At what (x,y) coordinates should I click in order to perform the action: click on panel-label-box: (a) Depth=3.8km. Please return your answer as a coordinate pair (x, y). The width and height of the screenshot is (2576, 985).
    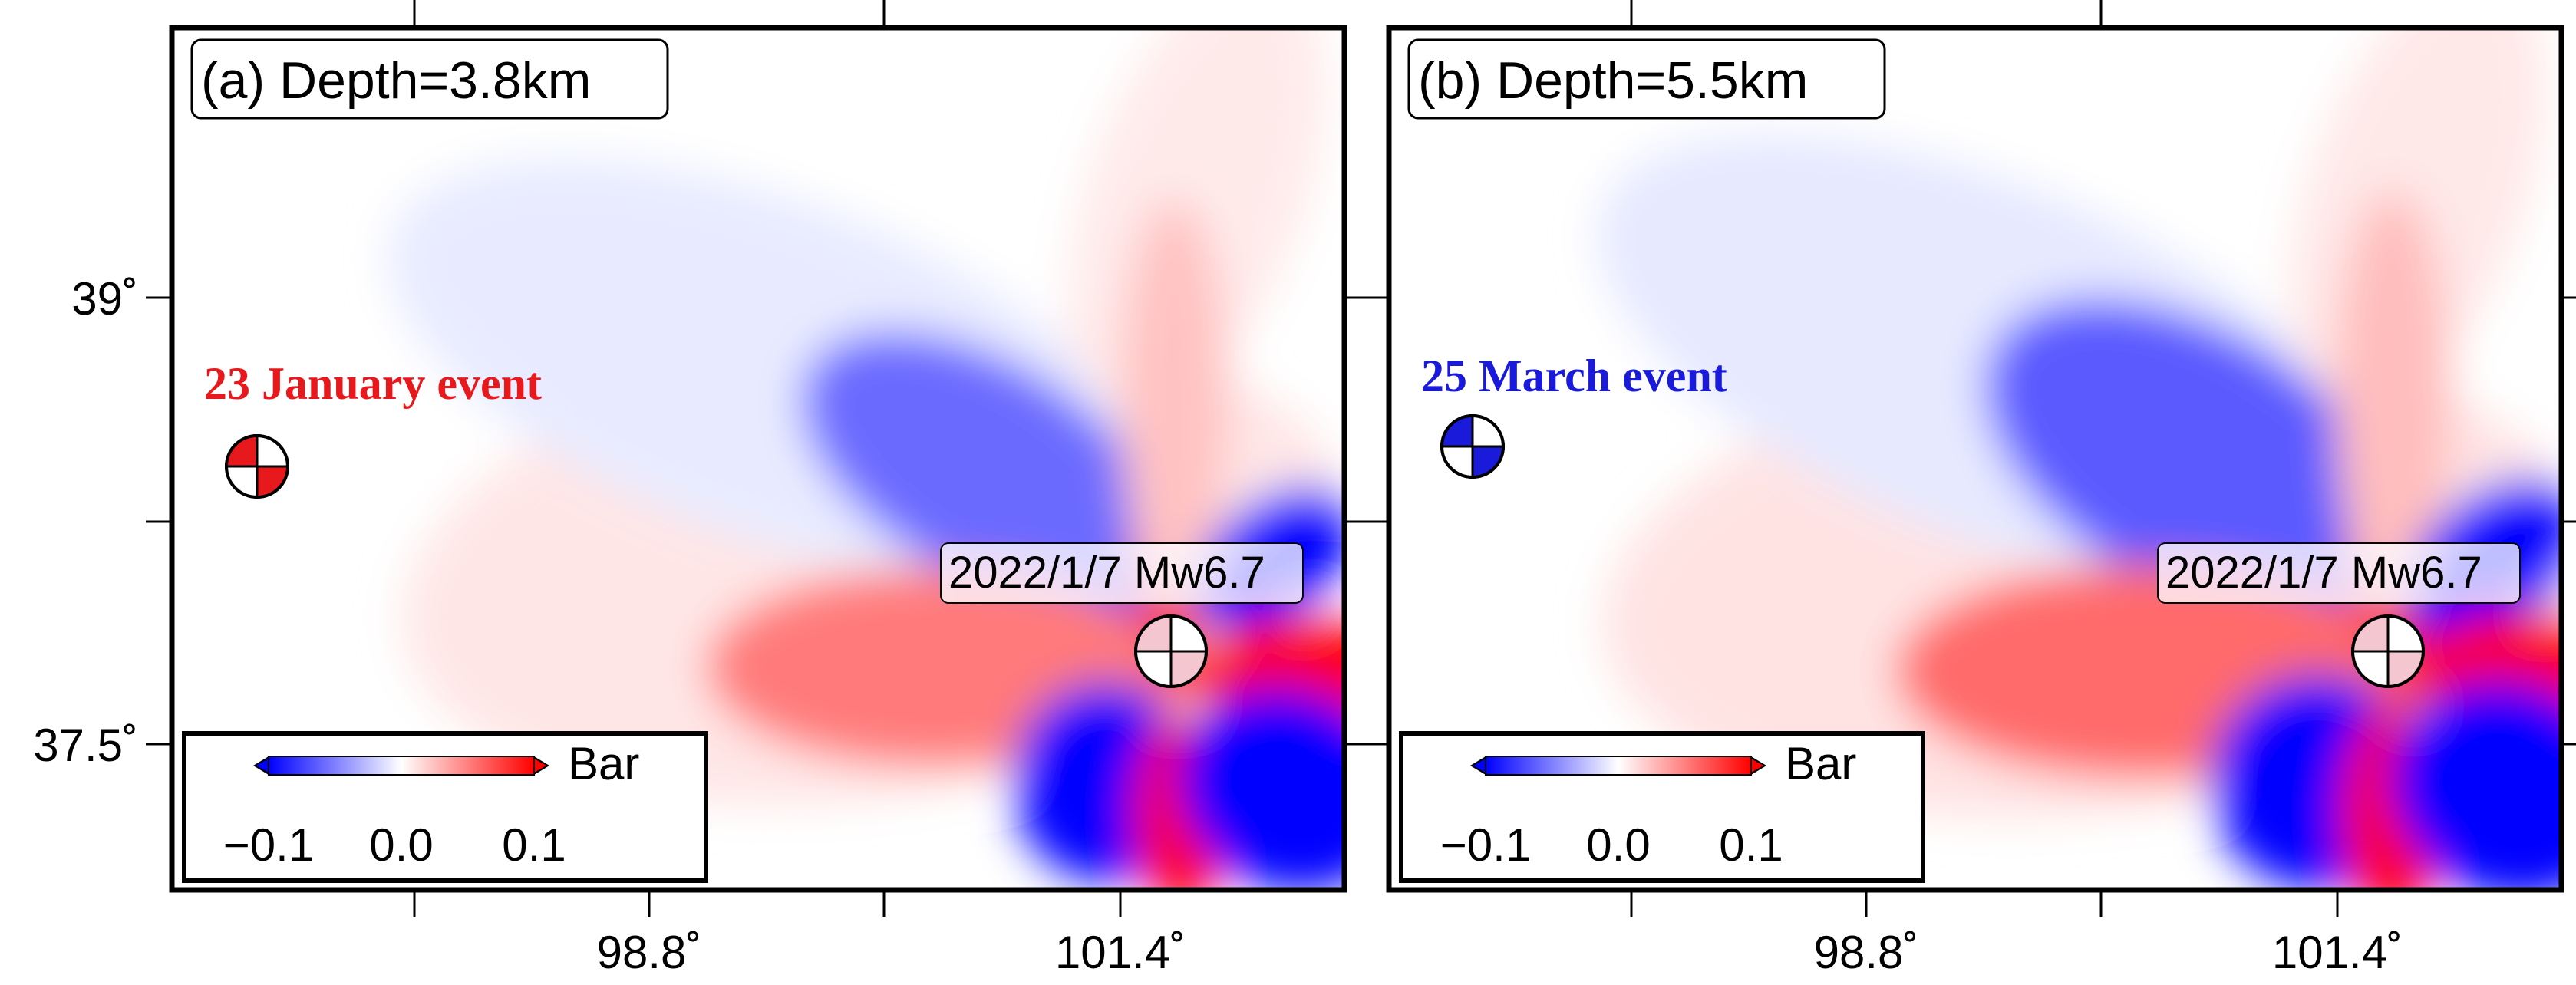
    Looking at the image, I should click on (429, 79).